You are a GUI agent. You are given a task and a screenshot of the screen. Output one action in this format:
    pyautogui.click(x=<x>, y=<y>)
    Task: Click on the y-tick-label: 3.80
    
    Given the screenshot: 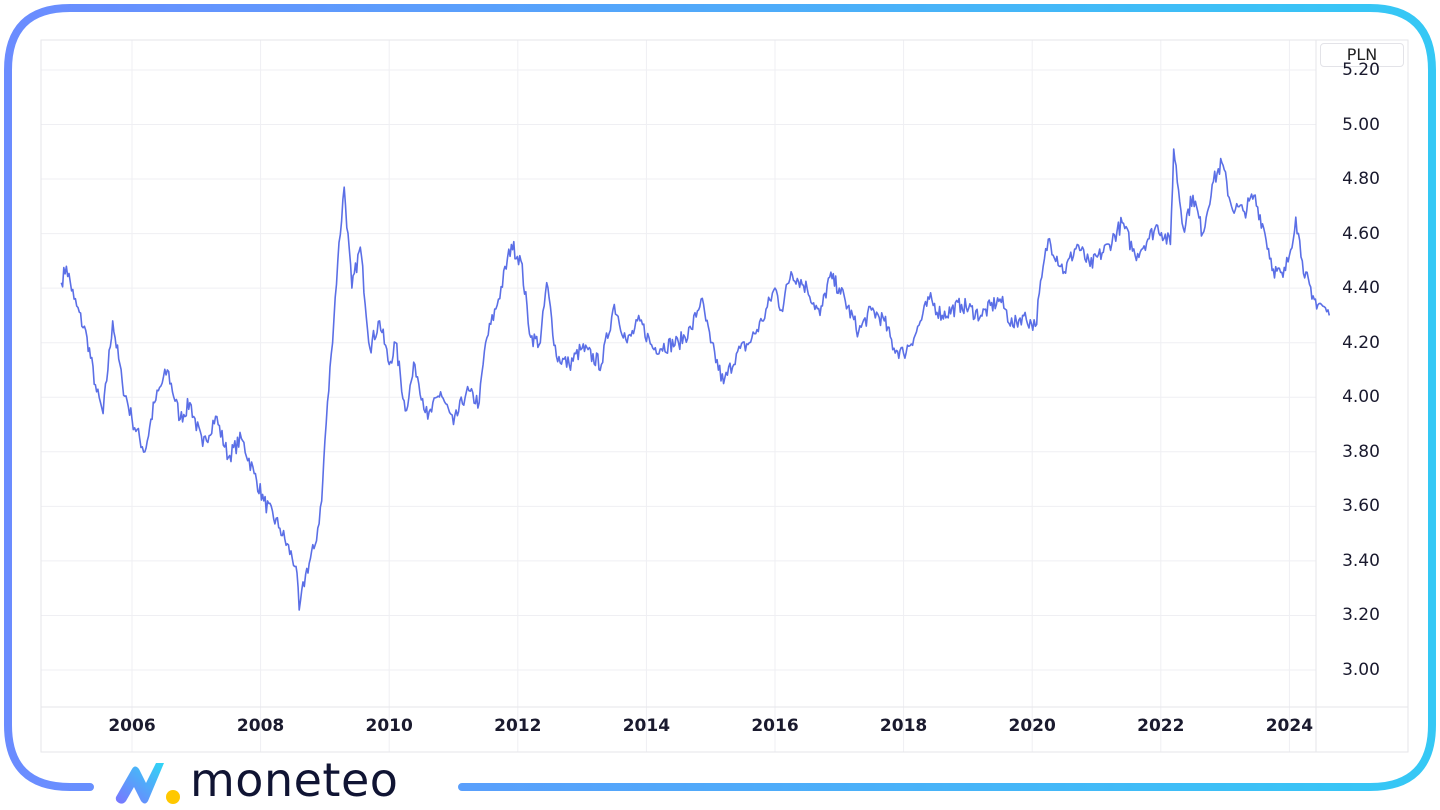 What is the action you would take?
    pyautogui.click(x=1361, y=451)
    